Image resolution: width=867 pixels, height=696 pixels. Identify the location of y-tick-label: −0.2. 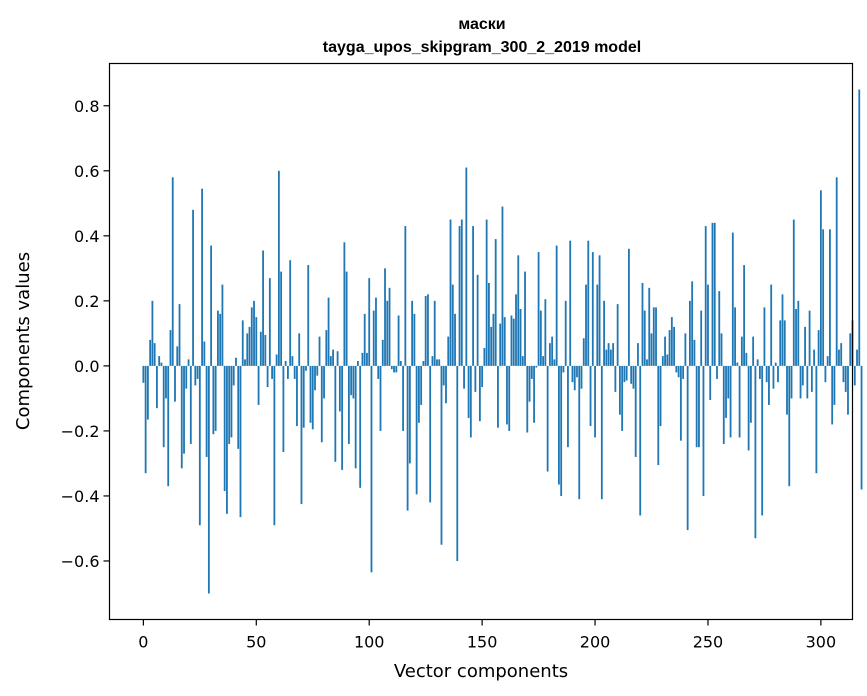
(80, 431).